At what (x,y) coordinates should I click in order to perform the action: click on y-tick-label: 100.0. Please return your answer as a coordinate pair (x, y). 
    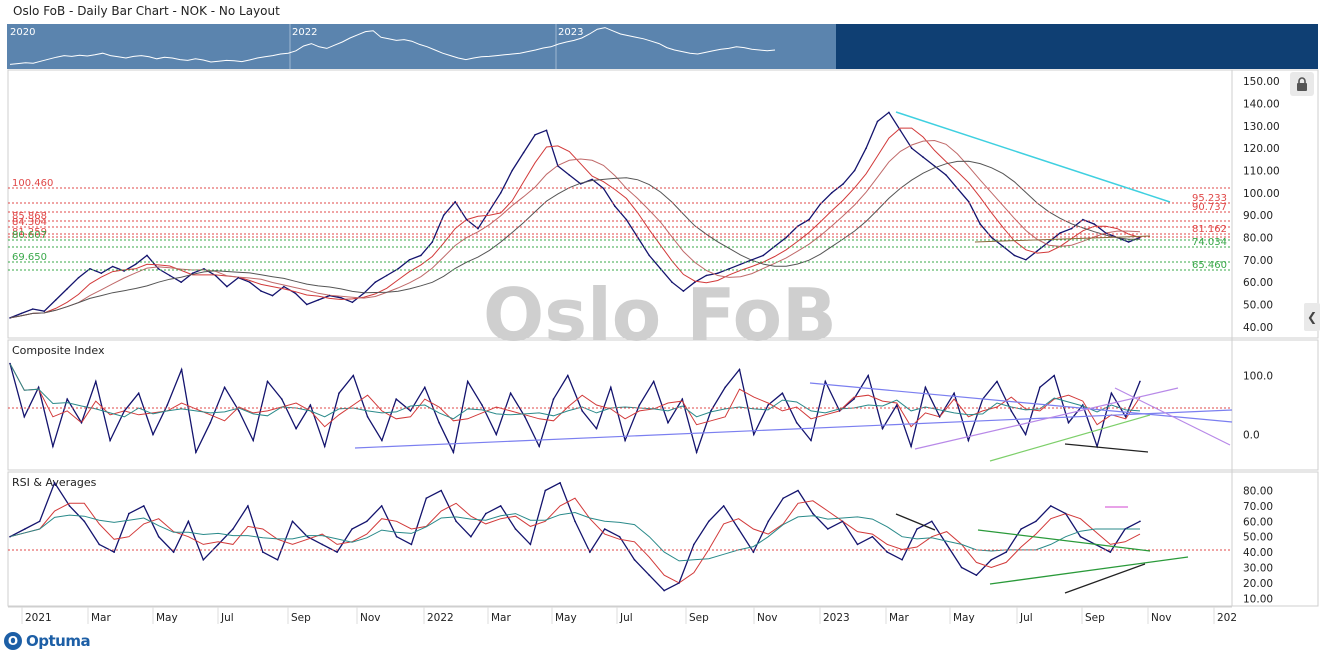
    Looking at the image, I should click on (1258, 376).